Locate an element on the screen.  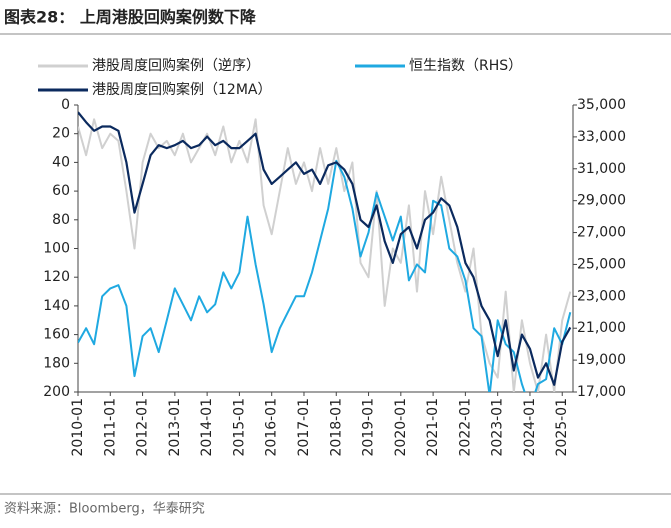
x-tick-label: 2017-01 is located at coordinates (304, 427).